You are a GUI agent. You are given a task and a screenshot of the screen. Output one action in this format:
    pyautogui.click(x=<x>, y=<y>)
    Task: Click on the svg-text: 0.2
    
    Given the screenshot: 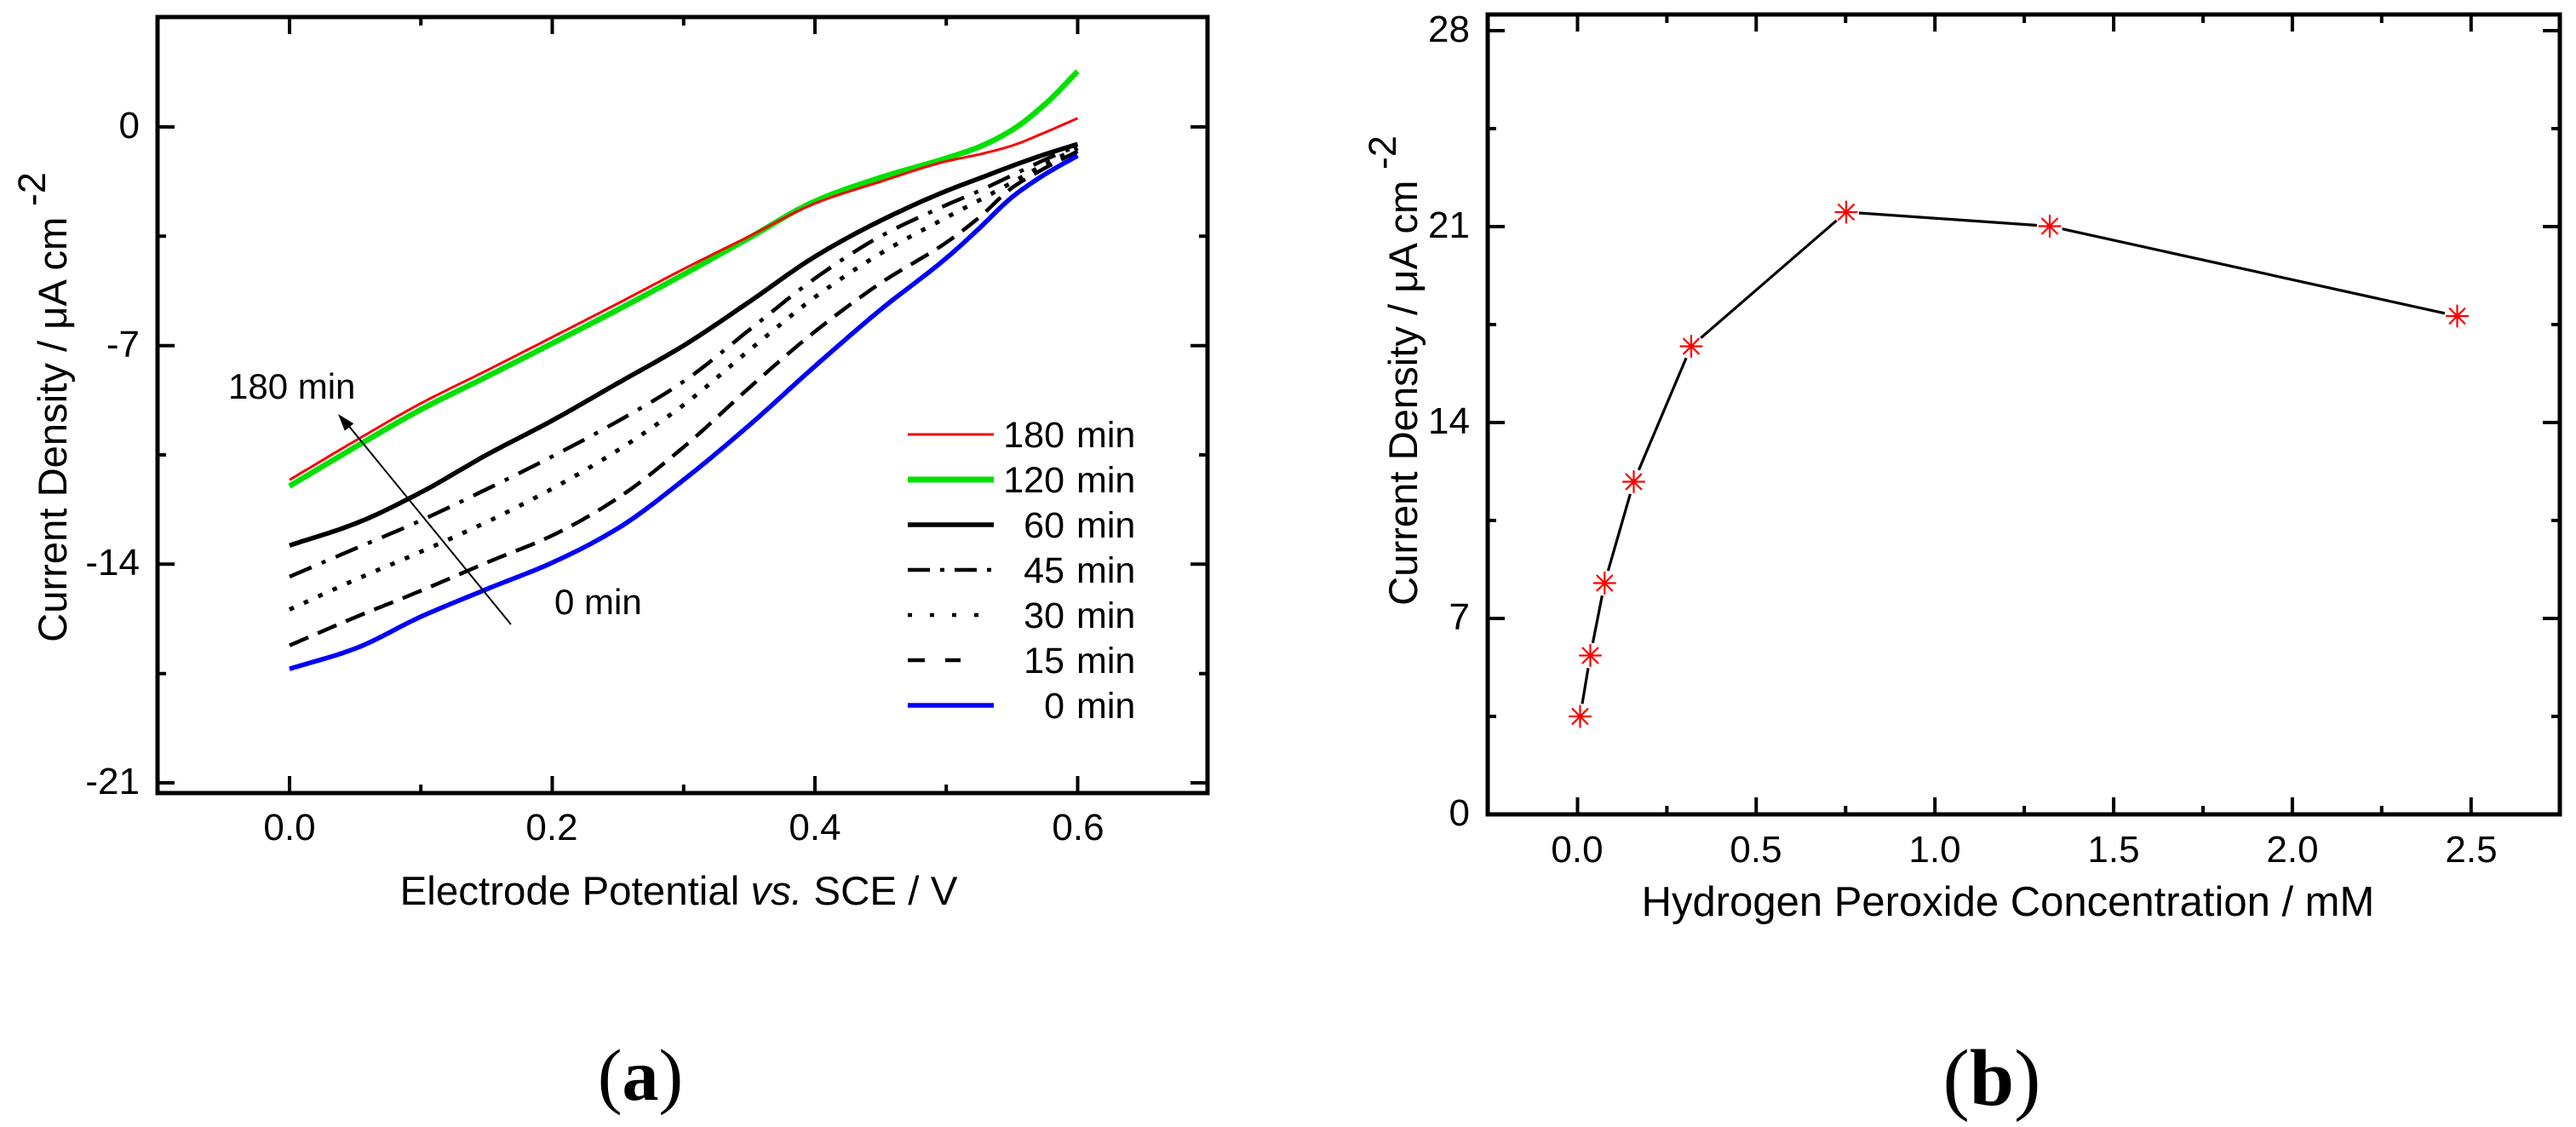 What is the action you would take?
    pyautogui.click(x=551, y=828)
    